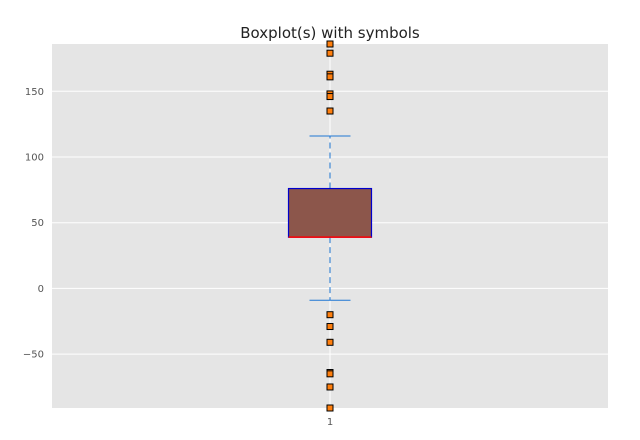  What do you see at coordinates (41, 289) in the screenshot?
I see `y-tick-label: 0` at bounding box center [41, 289].